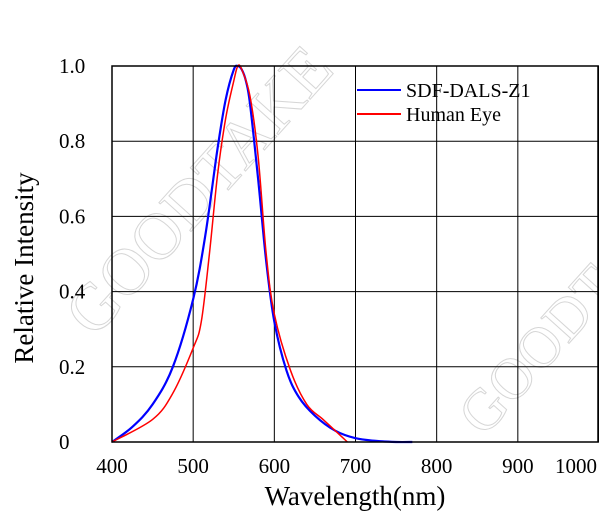 The image size is (599, 515). Describe the element at coordinates (72, 292) in the screenshot. I see `y-tick-label: 0.4` at that location.